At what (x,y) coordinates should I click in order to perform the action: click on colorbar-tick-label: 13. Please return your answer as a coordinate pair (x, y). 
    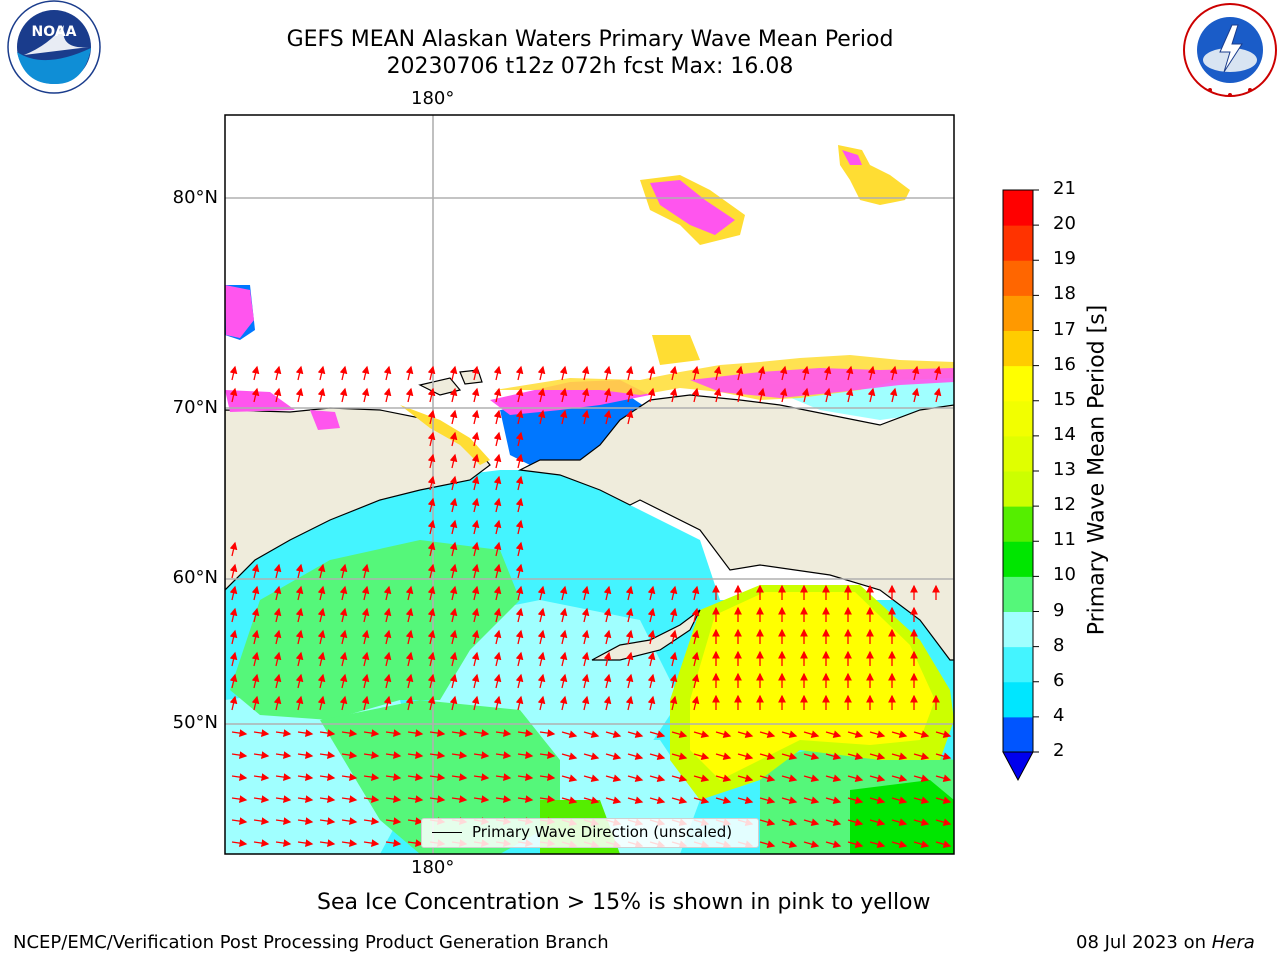
    Looking at the image, I should click on (1064, 469).